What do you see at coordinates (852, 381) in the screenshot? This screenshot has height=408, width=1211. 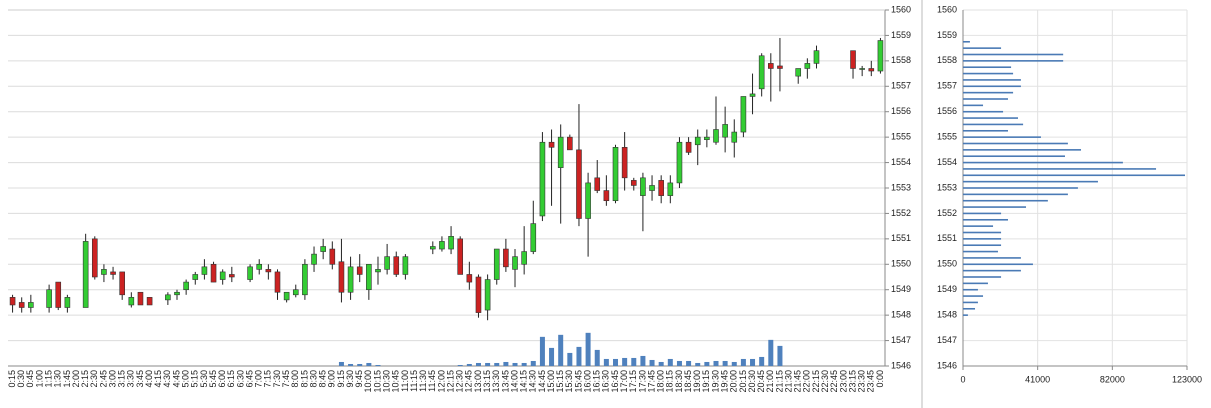 I see `x-tick-label: 23:15` at bounding box center [852, 381].